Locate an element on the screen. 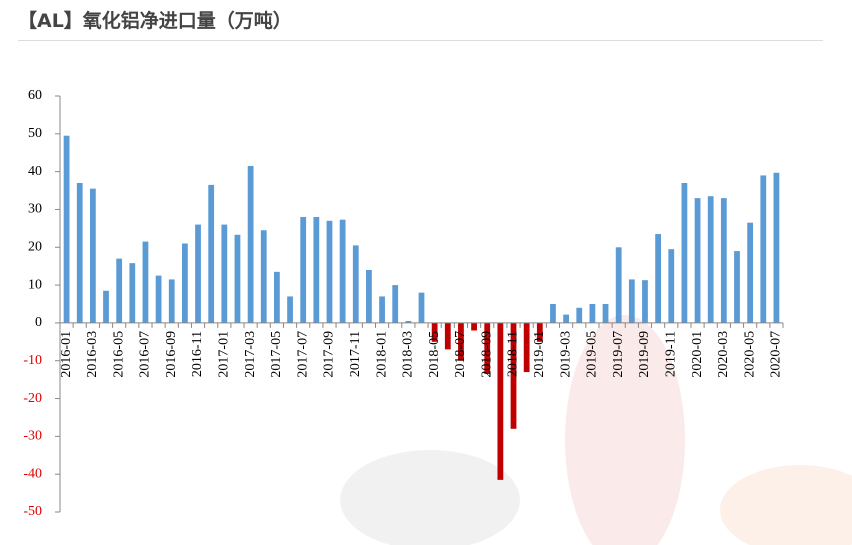 This screenshot has width=852, height=545. chart-title: 【AL】氧化铝净进口量（万吨） is located at coordinates (155, 21).